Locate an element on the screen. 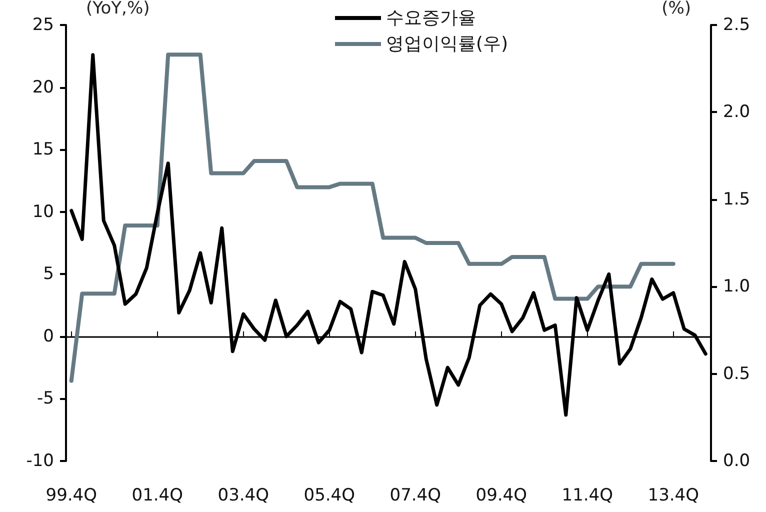 The height and width of the screenshot is (512, 766). x-tick-label: 13.4Q is located at coordinates (673, 496).